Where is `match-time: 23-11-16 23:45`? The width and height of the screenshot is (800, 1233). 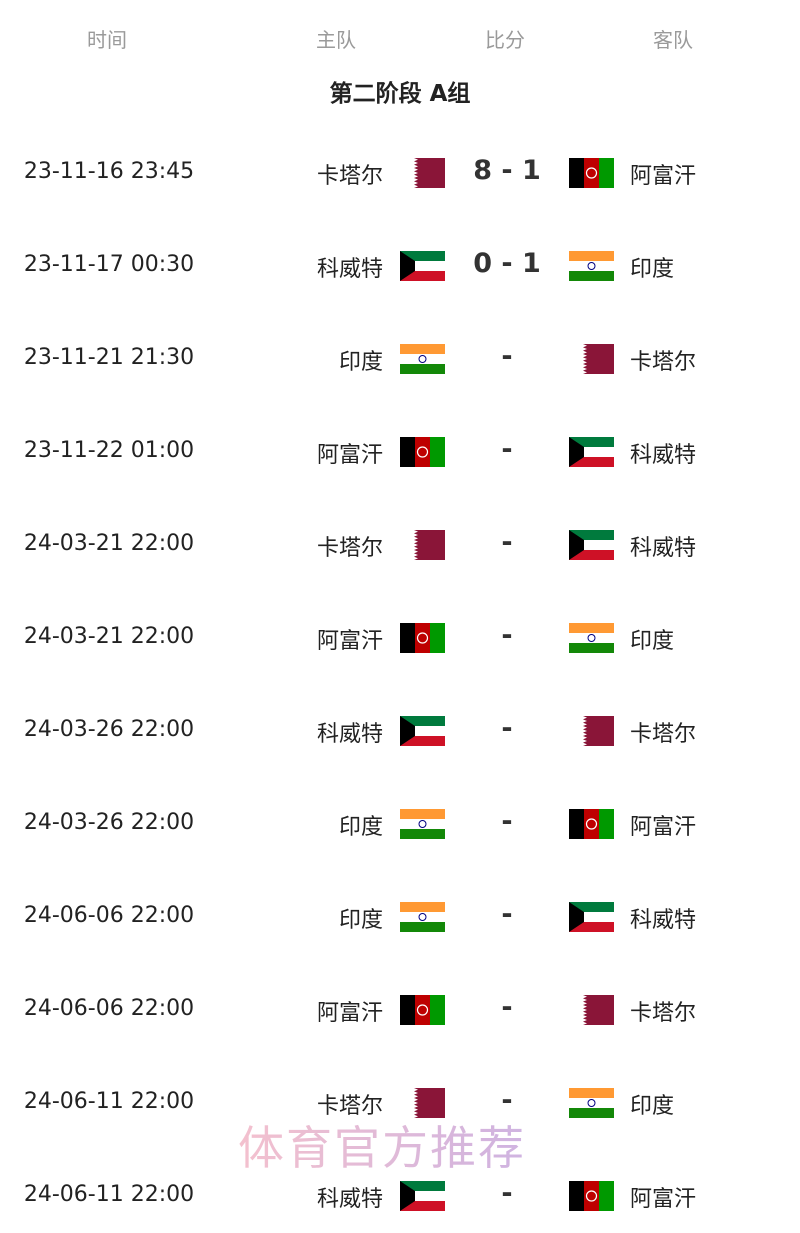 match-time: 23-11-16 23:45 is located at coordinates (109, 171).